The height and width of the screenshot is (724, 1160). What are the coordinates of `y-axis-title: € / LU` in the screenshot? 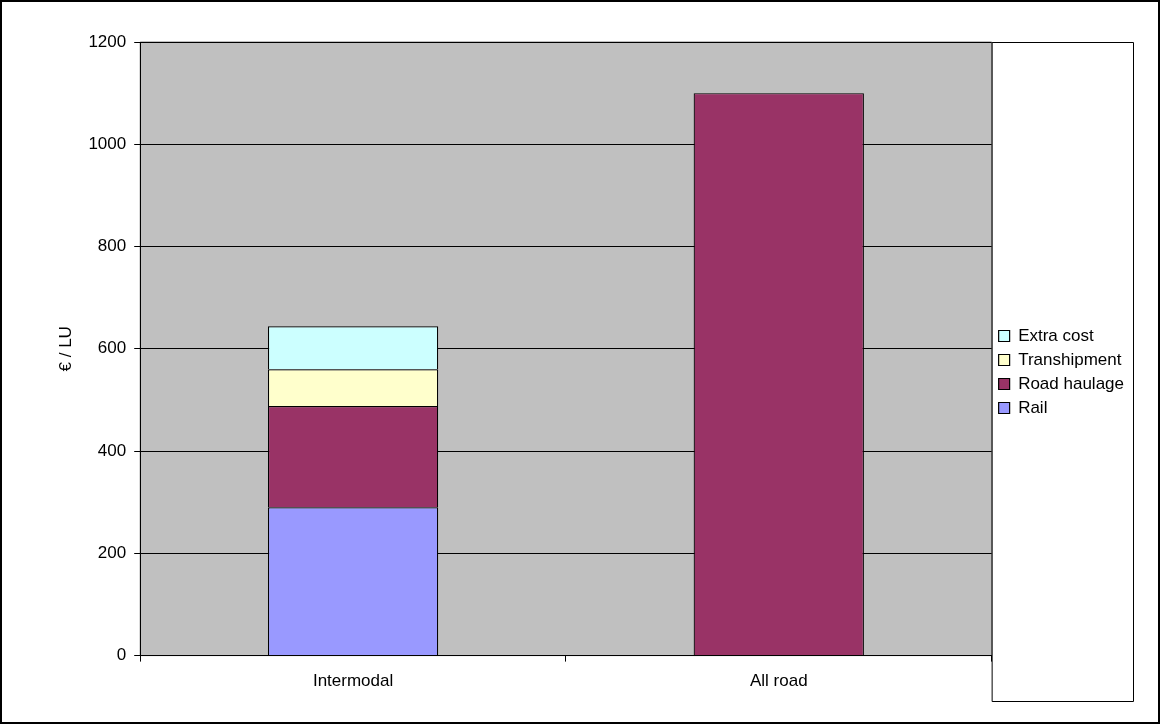 It's located at (65, 349).